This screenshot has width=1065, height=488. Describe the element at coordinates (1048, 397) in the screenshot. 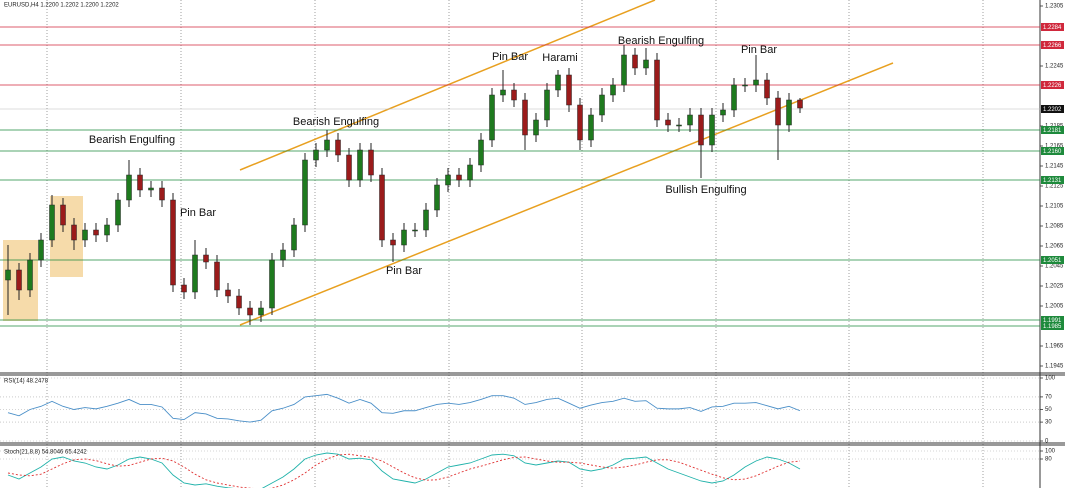

I see `y-tick-label: 70` at that location.